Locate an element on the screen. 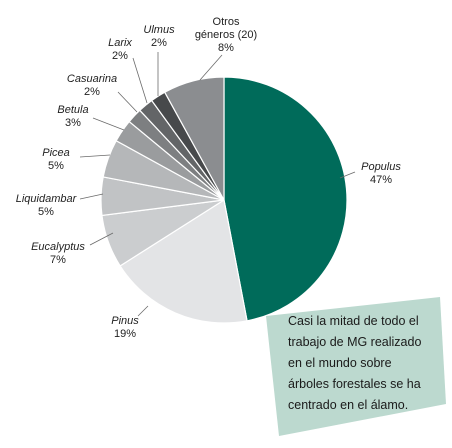 Image resolution: width=452 pixels, height=448 pixels. slice-label-name: Otros is located at coordinates (226, 22).